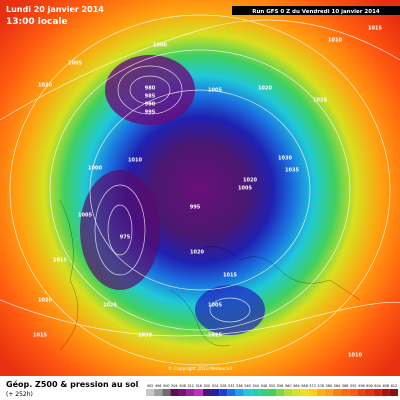 This screenshot has height=400, width=400. I want to click on isobar-label: 985, so click(150, 97).